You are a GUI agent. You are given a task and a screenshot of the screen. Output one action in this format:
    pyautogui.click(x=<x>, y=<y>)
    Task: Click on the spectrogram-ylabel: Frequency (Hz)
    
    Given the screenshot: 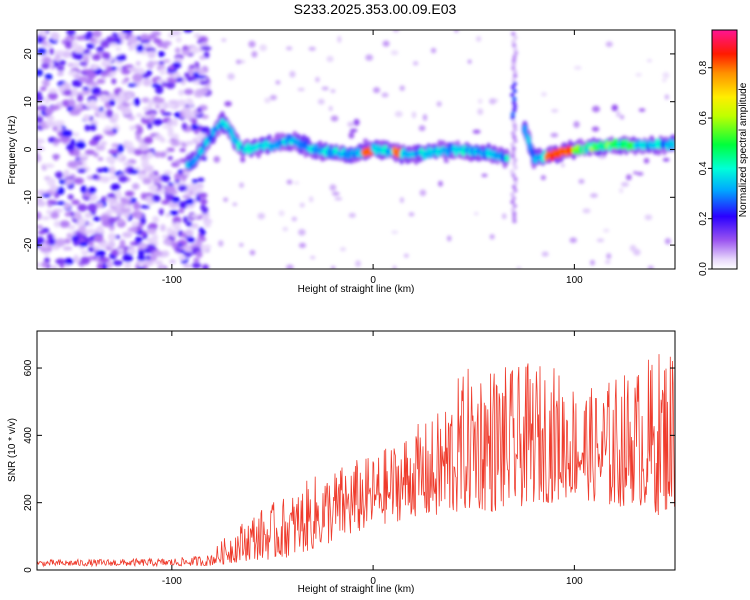 What is the action you would take?
    pyautogui.click(x=12, y=150)
    